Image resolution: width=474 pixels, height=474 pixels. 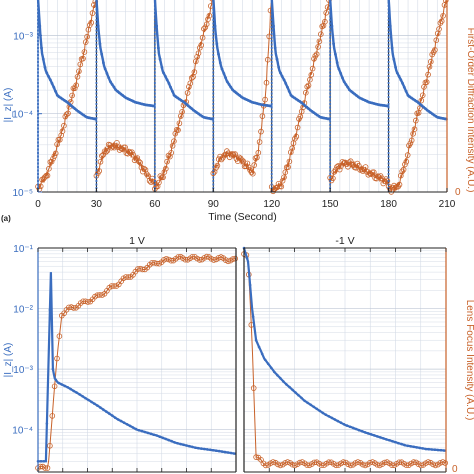 I want to click on x-tick-label: 180, so click(x=388, y=204).